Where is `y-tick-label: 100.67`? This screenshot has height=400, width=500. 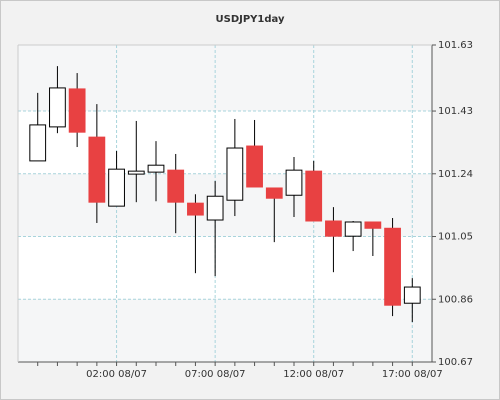 y-tick-label: 100.67 is located at coordinates (455, 362).